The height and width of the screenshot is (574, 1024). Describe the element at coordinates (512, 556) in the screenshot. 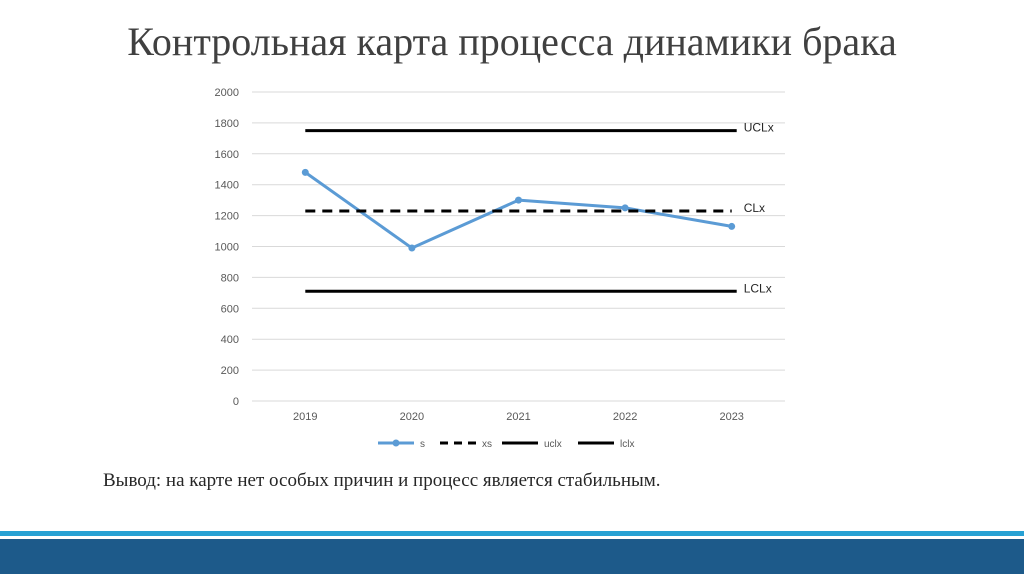

I see `footer-band` at that location.